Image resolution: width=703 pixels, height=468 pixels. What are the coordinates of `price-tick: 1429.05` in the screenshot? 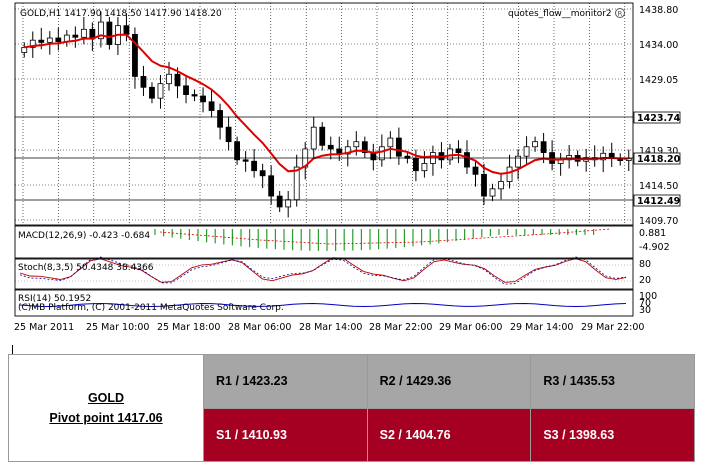 It's located at (658, 80).